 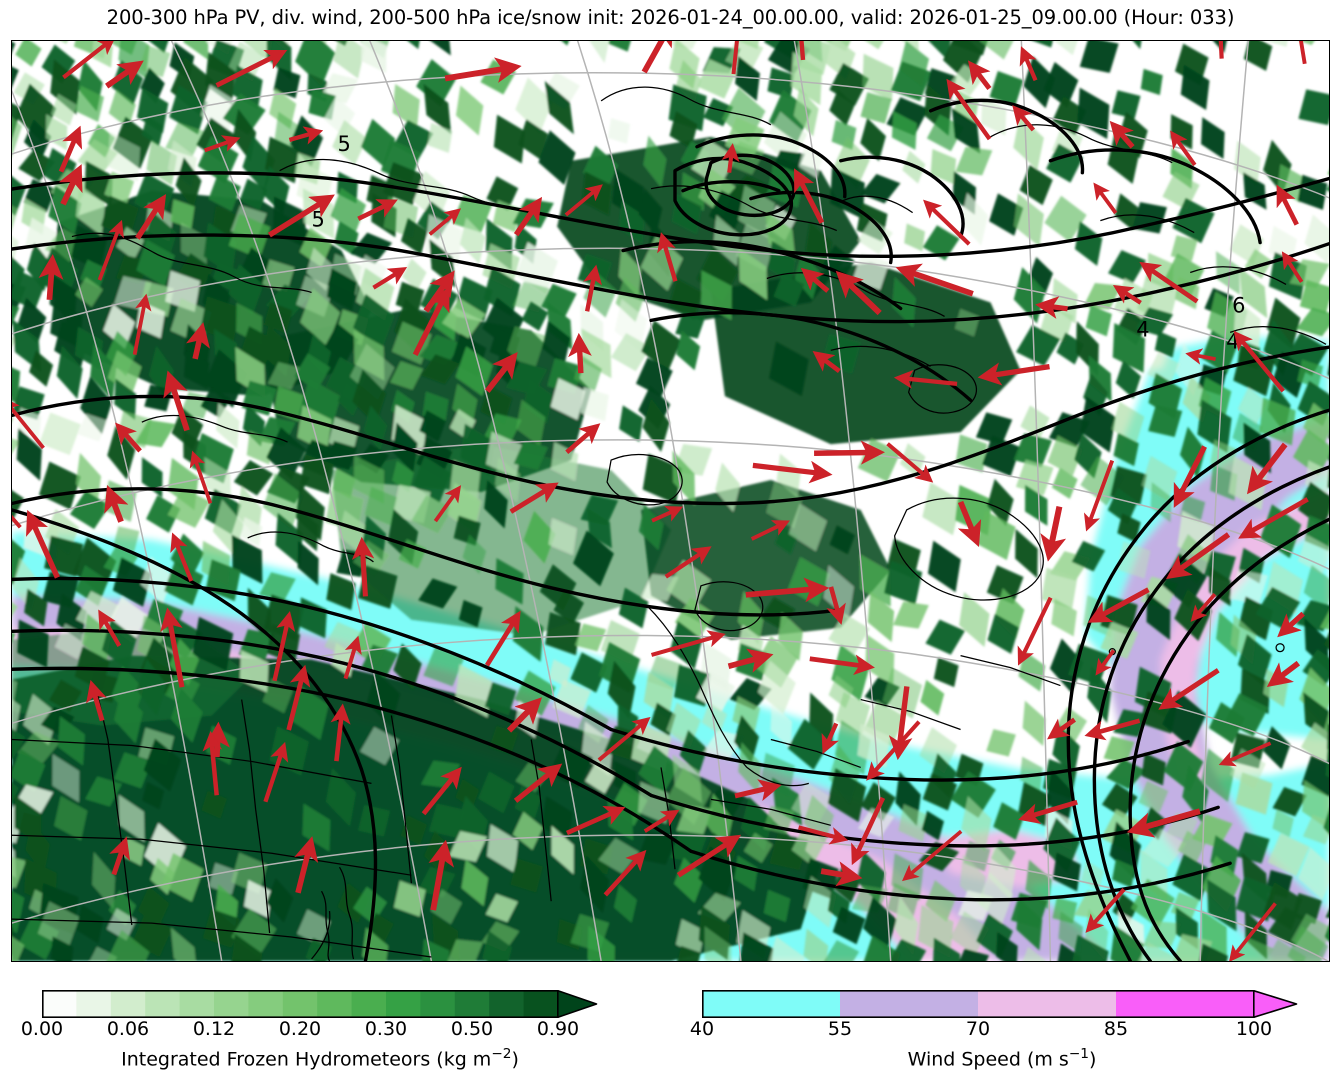 I want to click on cbar-tick: 0.30, so click(x=386, y=1029).